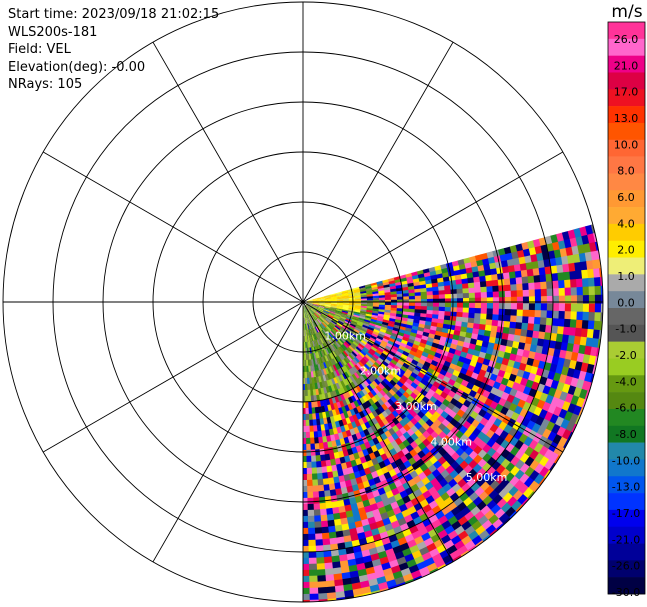 This screenshot has height=607, width=647. What do you see at coordinates (626, 485) in the screenshot?
I see `colorbar-cell` at bounding box center [626, 485].